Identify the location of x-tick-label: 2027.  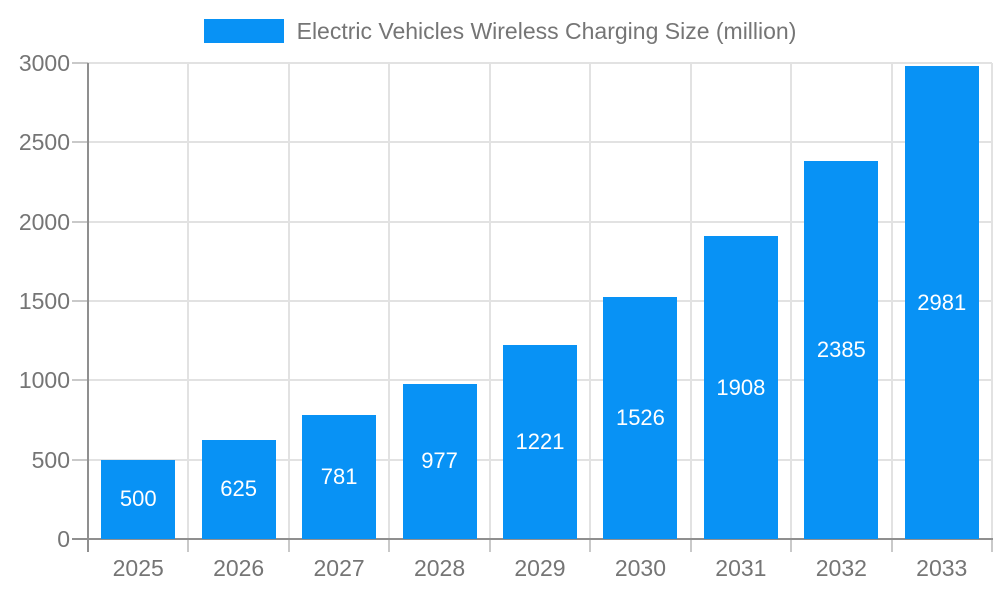
(339, 568).